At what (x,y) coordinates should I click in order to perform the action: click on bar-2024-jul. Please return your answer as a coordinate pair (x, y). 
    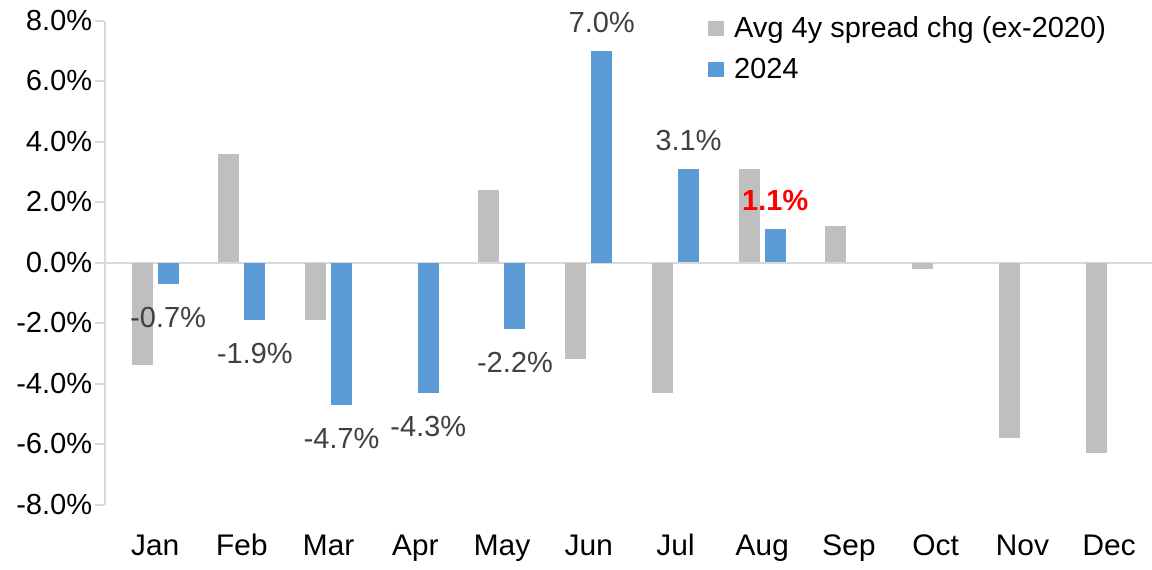
    Looking at the image, I should click on (688, 215).